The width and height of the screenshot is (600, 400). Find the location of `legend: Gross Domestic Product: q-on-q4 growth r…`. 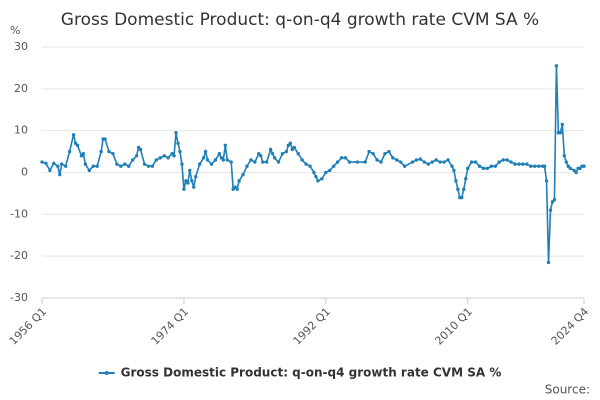

legend: Gross Domestic Product: q-on-q4 growth r… is located at coordinates (300, 373).